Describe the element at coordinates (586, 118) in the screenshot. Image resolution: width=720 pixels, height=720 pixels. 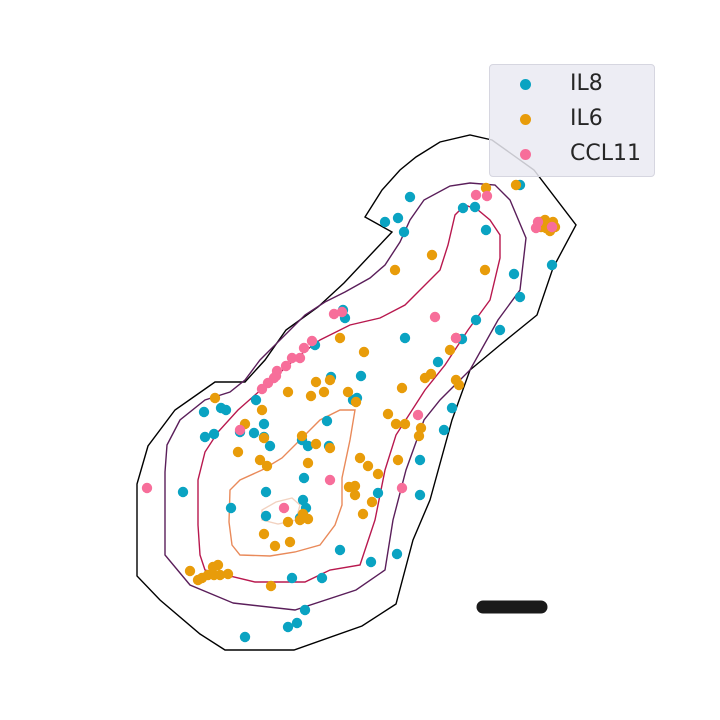
I see `legend-label-il6: IL6` at that location.